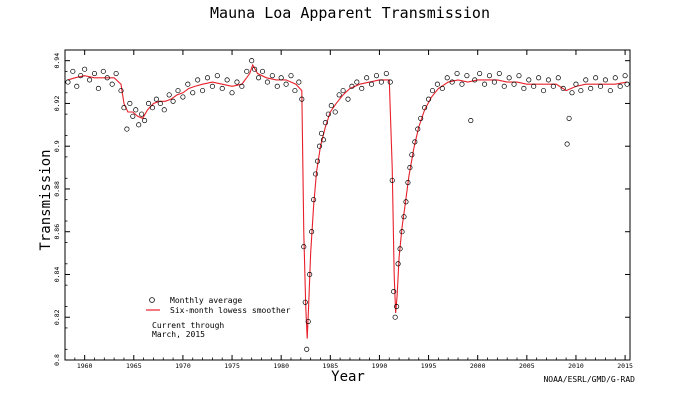  Describe the element at coordinates (330, 366) in the screenshot. I see `x-tick-label-1985: 1985` at that location.